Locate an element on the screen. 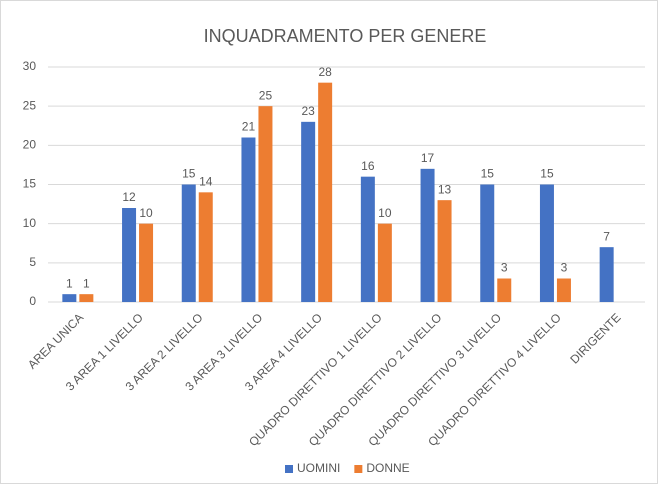 This screenshot has height=486, width=662. chart-title: INQUADRAMENTO PER GENERE is located at coordinates (345, 36).